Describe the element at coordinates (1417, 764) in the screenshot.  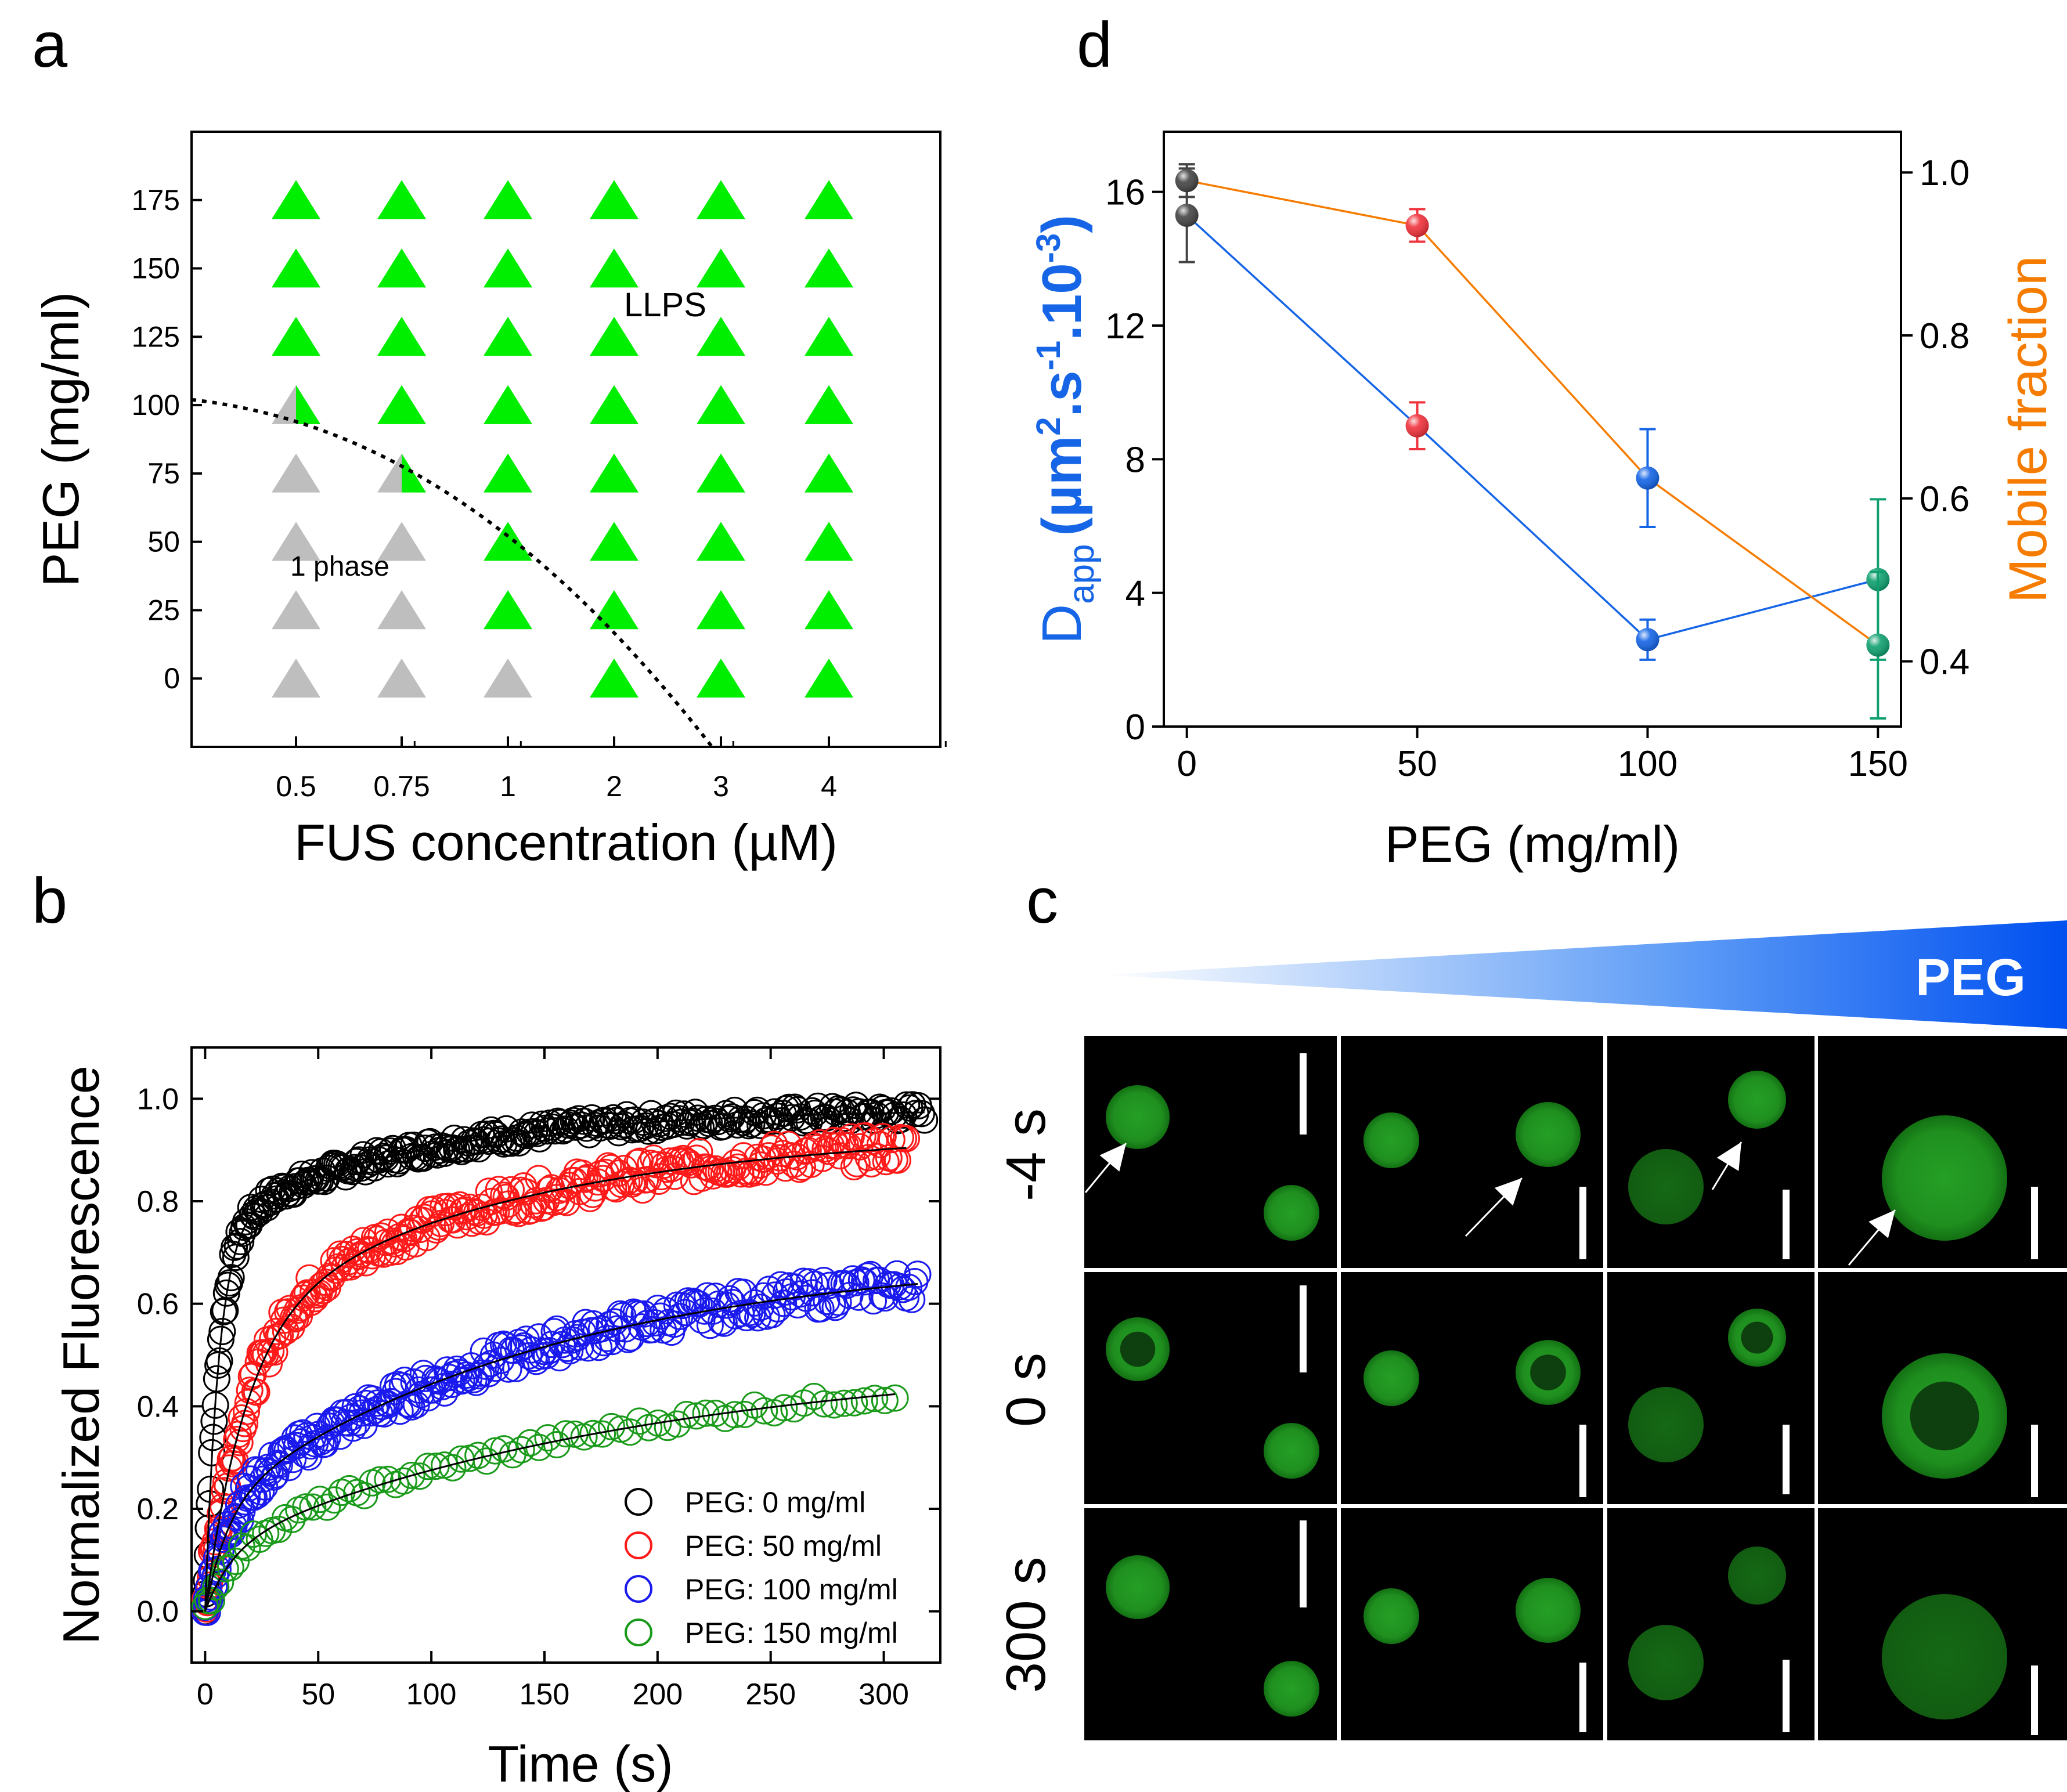
I see `d-x-tick-label: 50` at that location.